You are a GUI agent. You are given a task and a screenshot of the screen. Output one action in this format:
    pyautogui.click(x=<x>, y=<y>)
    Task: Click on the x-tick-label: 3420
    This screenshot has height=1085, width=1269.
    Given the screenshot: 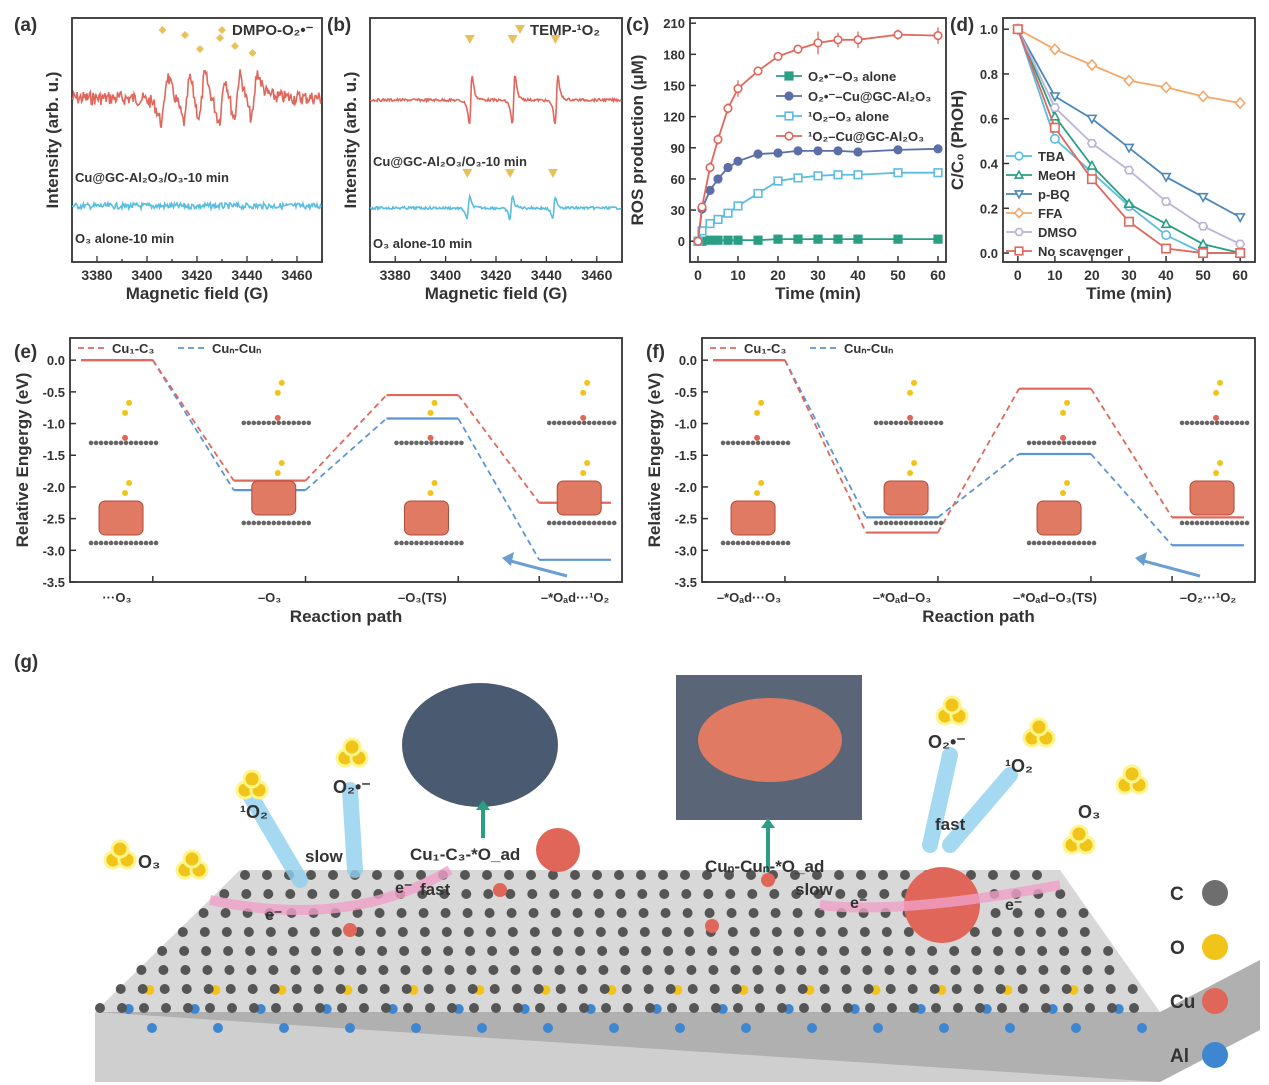 What is the action you would take?
    pyautogui.click(x=495, y=275)
    